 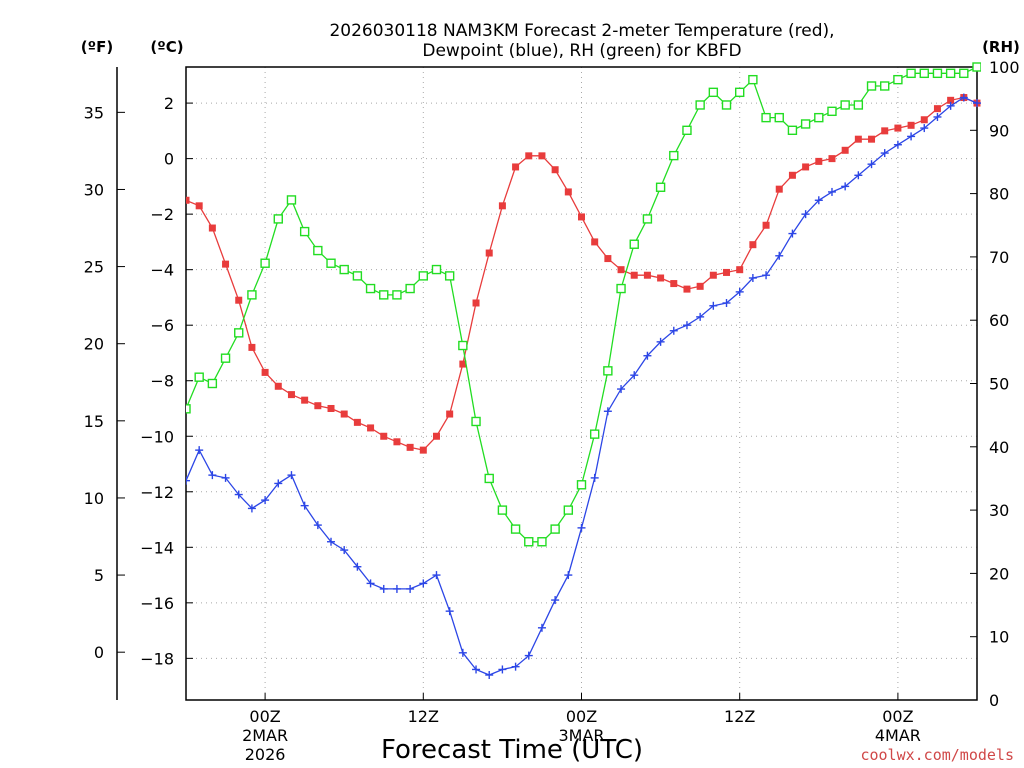 What do you see at coordinates (581, 51) in the screenshot?
I see `chart-title-line-2: Dewpoint (blue), RH (green) for KBFD` at bounding box center [581, 51].